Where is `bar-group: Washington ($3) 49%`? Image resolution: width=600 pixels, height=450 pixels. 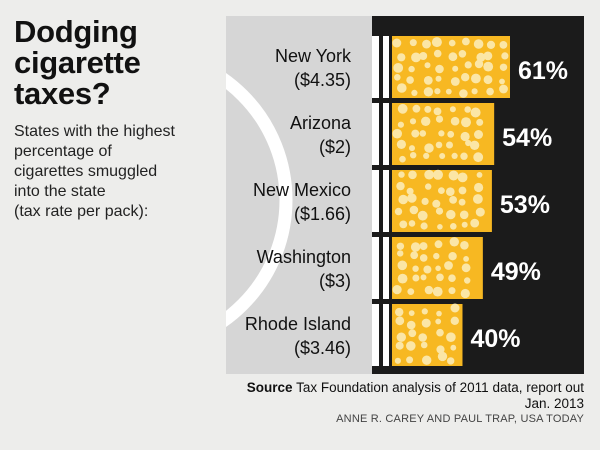
bar-group: Washington ($3) 49% is located at coordinates (399, 268).